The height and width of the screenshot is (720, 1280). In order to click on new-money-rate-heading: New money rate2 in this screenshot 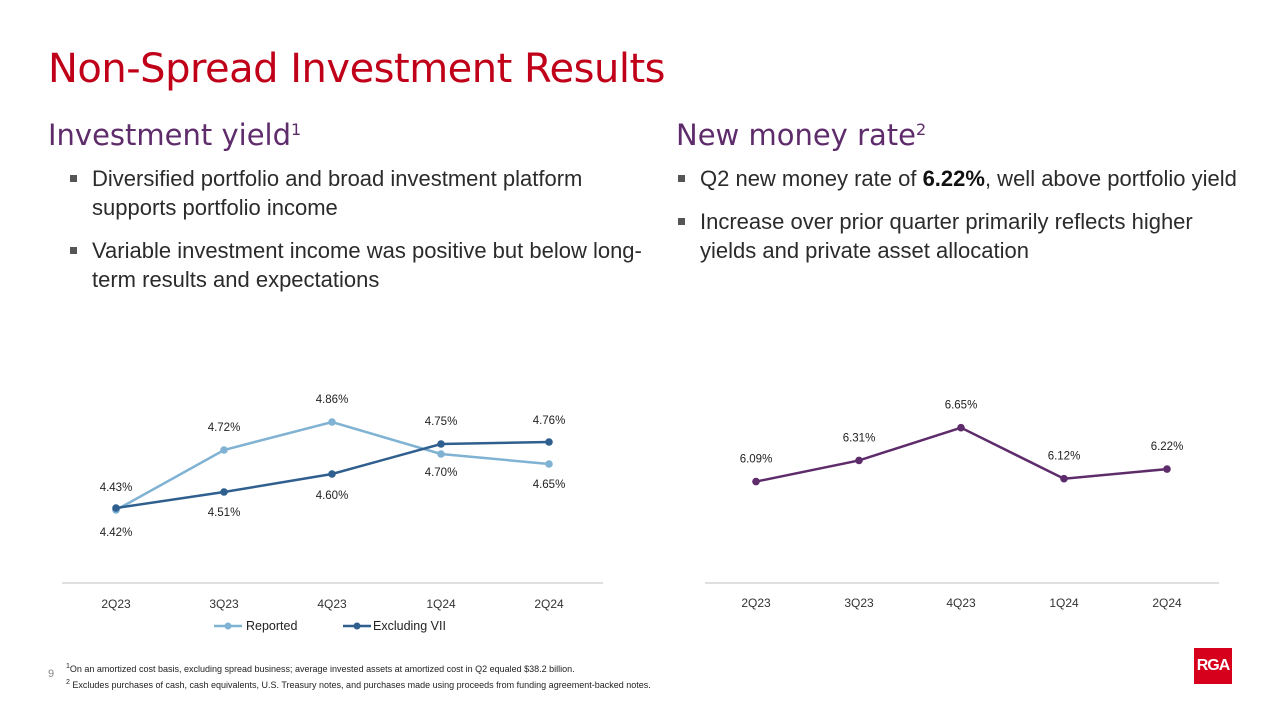, I will do `click(801, 135)`.